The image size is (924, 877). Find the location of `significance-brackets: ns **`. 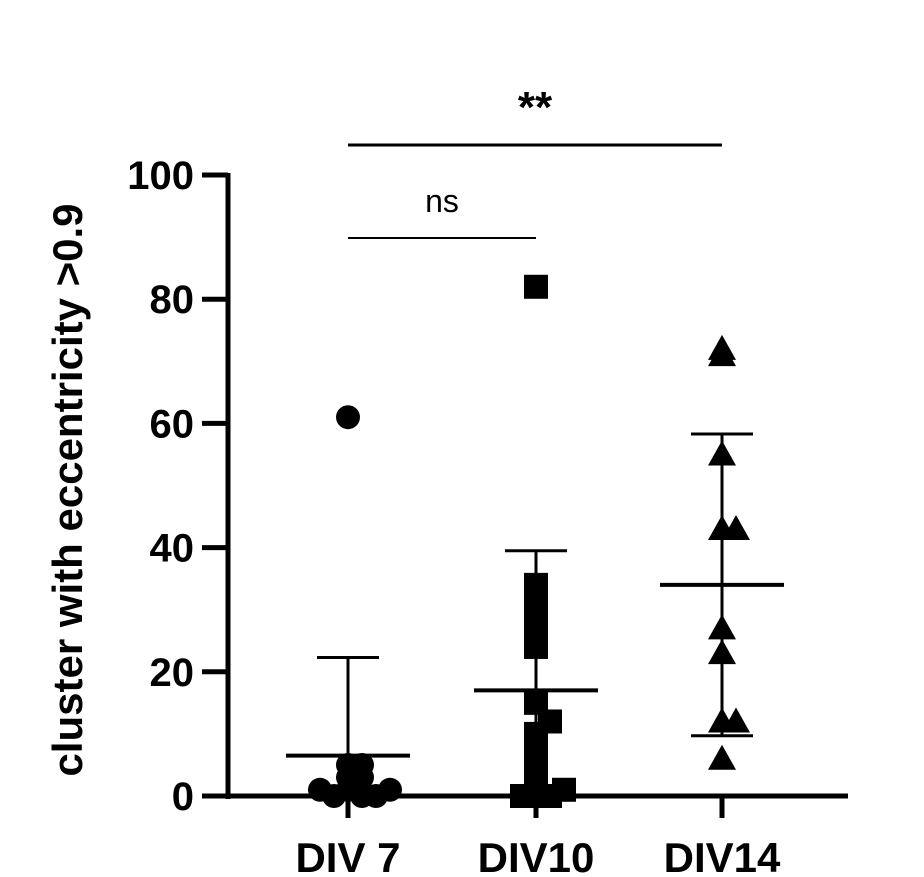

significance-brackets: ns ** is located at coordinates (535, 161).